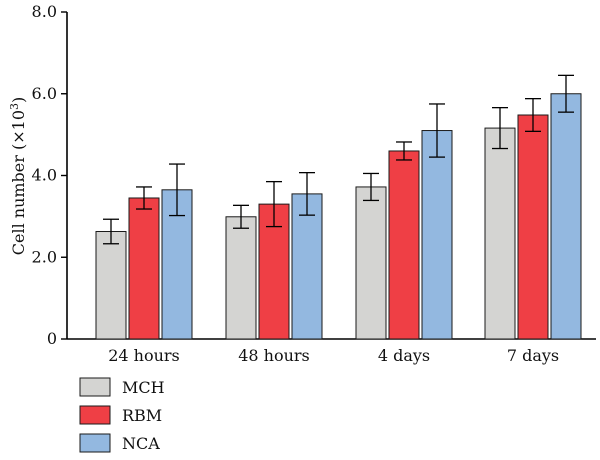 This screenshot has height=460, width=600. What do you see at coordinates (95, 415) in the screenshot?
I see `legend-swatch-rbm` at bounding box center [95, 415].